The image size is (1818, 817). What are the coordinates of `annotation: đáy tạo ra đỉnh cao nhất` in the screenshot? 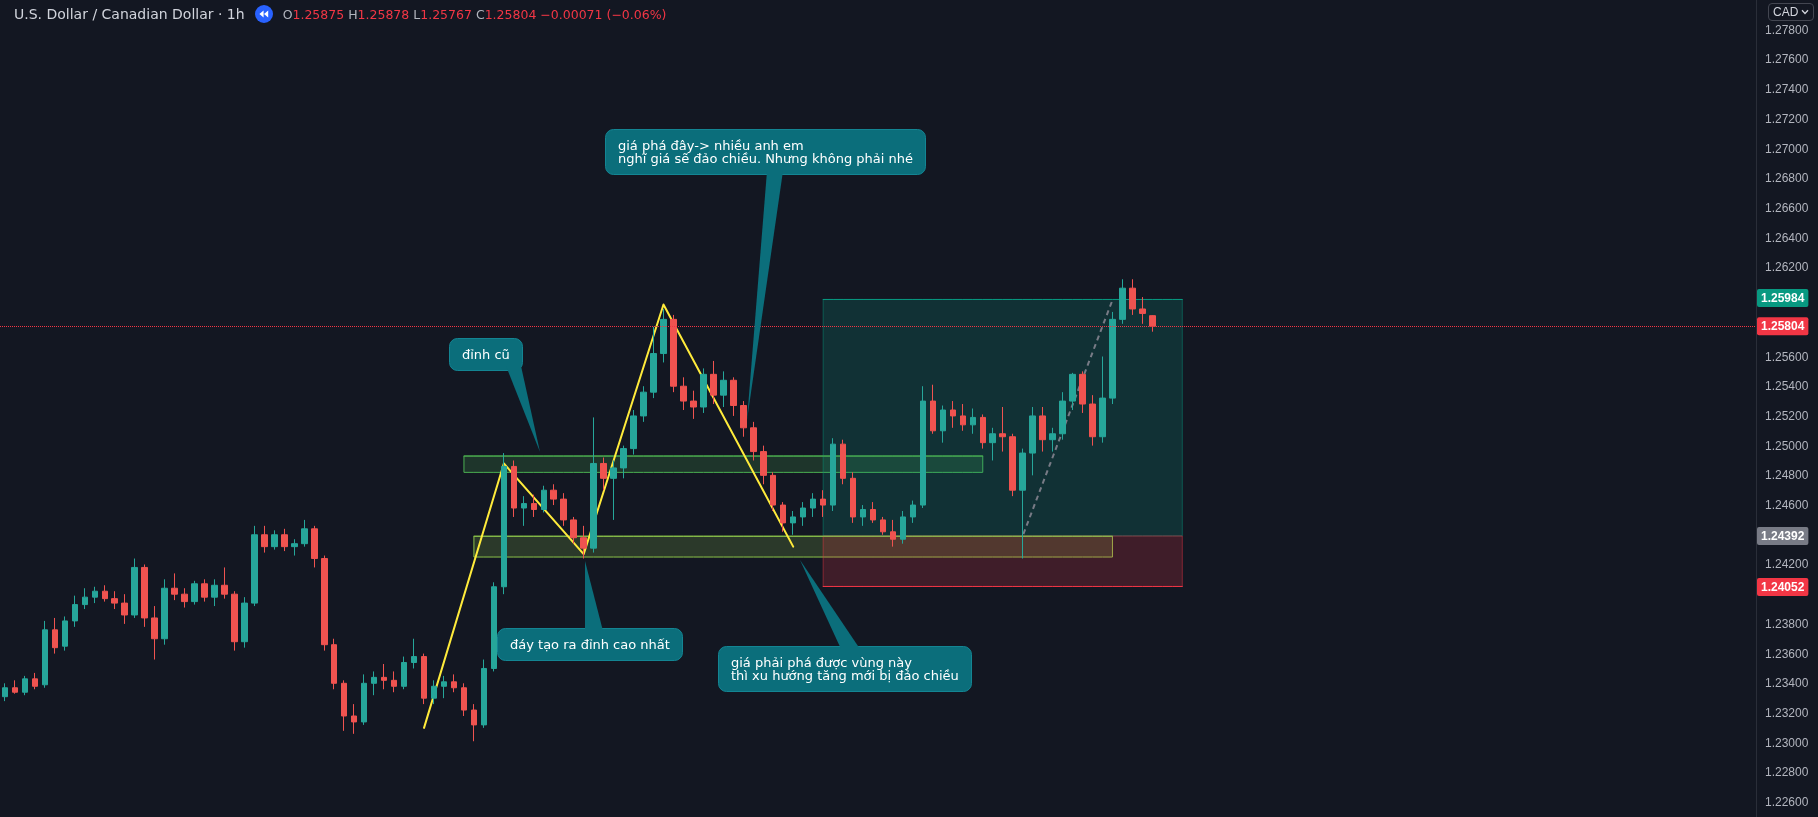 It's located at (590, 644).